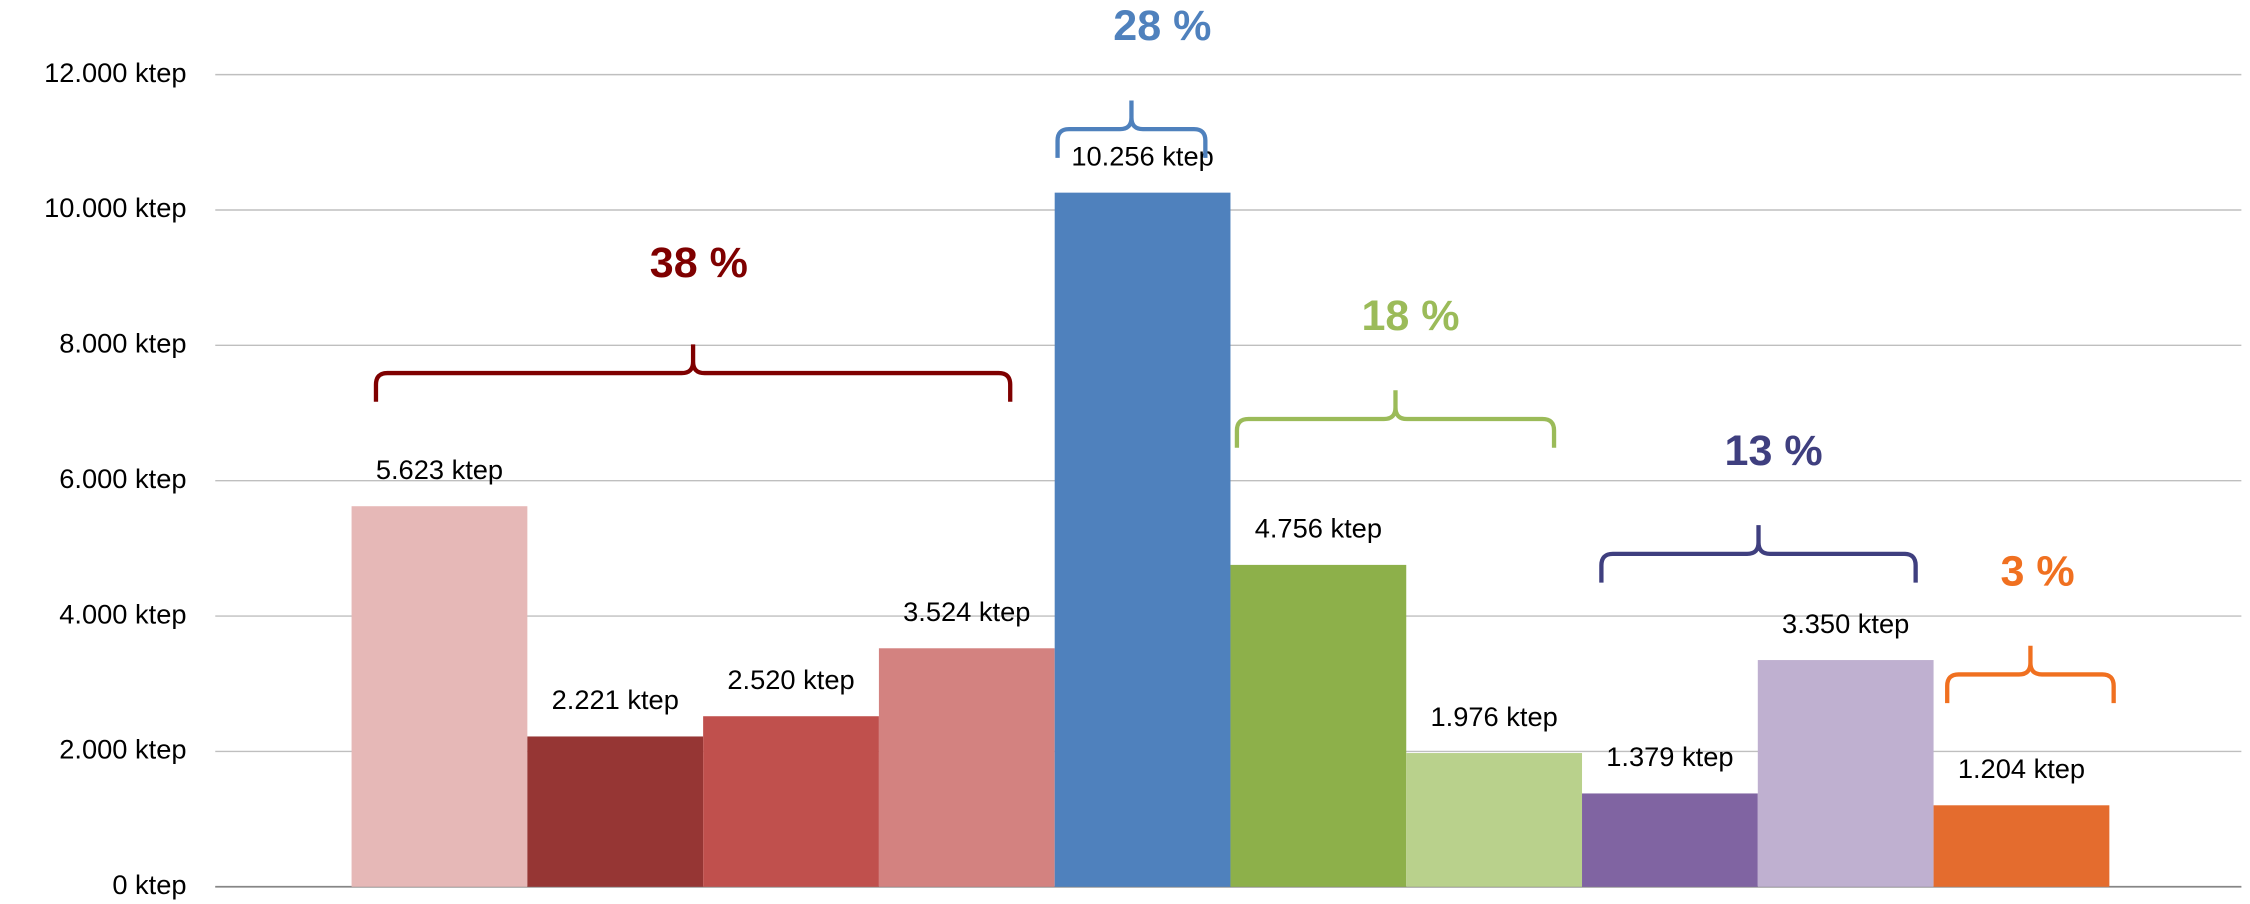 The image size is (2250, 904). Describe the element at coordinates (699, 263) in the screenshot. I see `annotation: 38 %` at that location.